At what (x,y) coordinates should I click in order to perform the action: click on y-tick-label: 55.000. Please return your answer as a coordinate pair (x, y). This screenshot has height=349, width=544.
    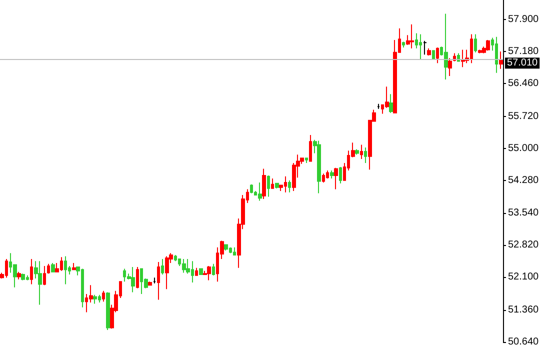
    Looking at the image, I should click on (524, 148).